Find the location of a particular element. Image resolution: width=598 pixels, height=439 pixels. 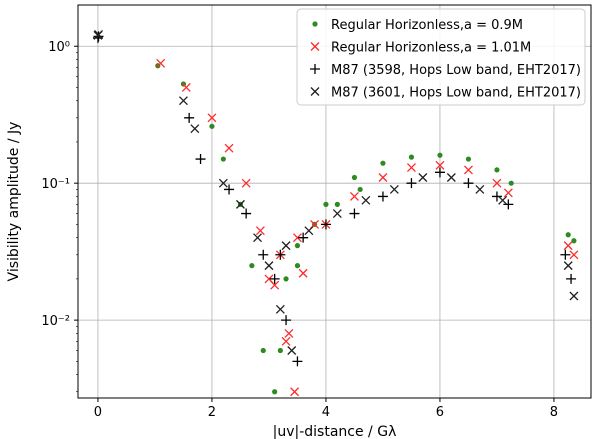

legend-box is located at coordinates (441, 57).